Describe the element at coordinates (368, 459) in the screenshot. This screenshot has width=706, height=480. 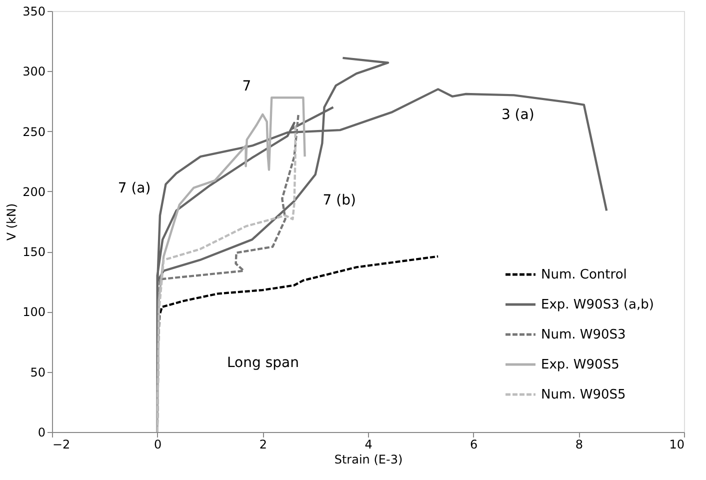
I see `x-axis-title: Strain (E-3)` at that location.